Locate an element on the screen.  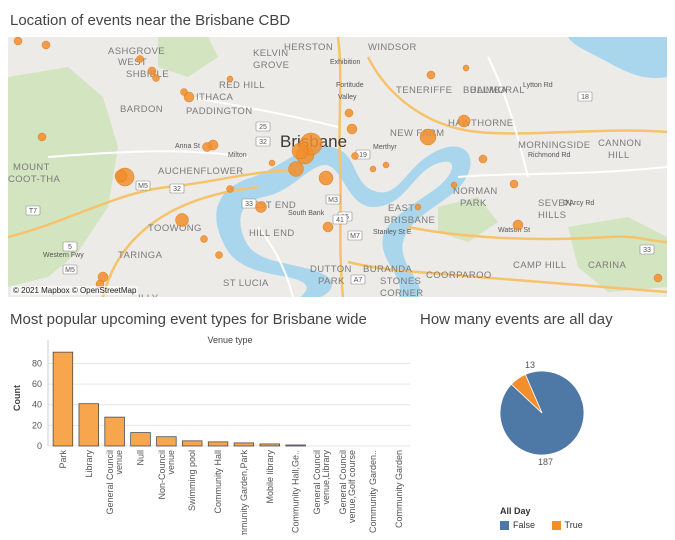
highway-road is located at coordinates (516, 95).